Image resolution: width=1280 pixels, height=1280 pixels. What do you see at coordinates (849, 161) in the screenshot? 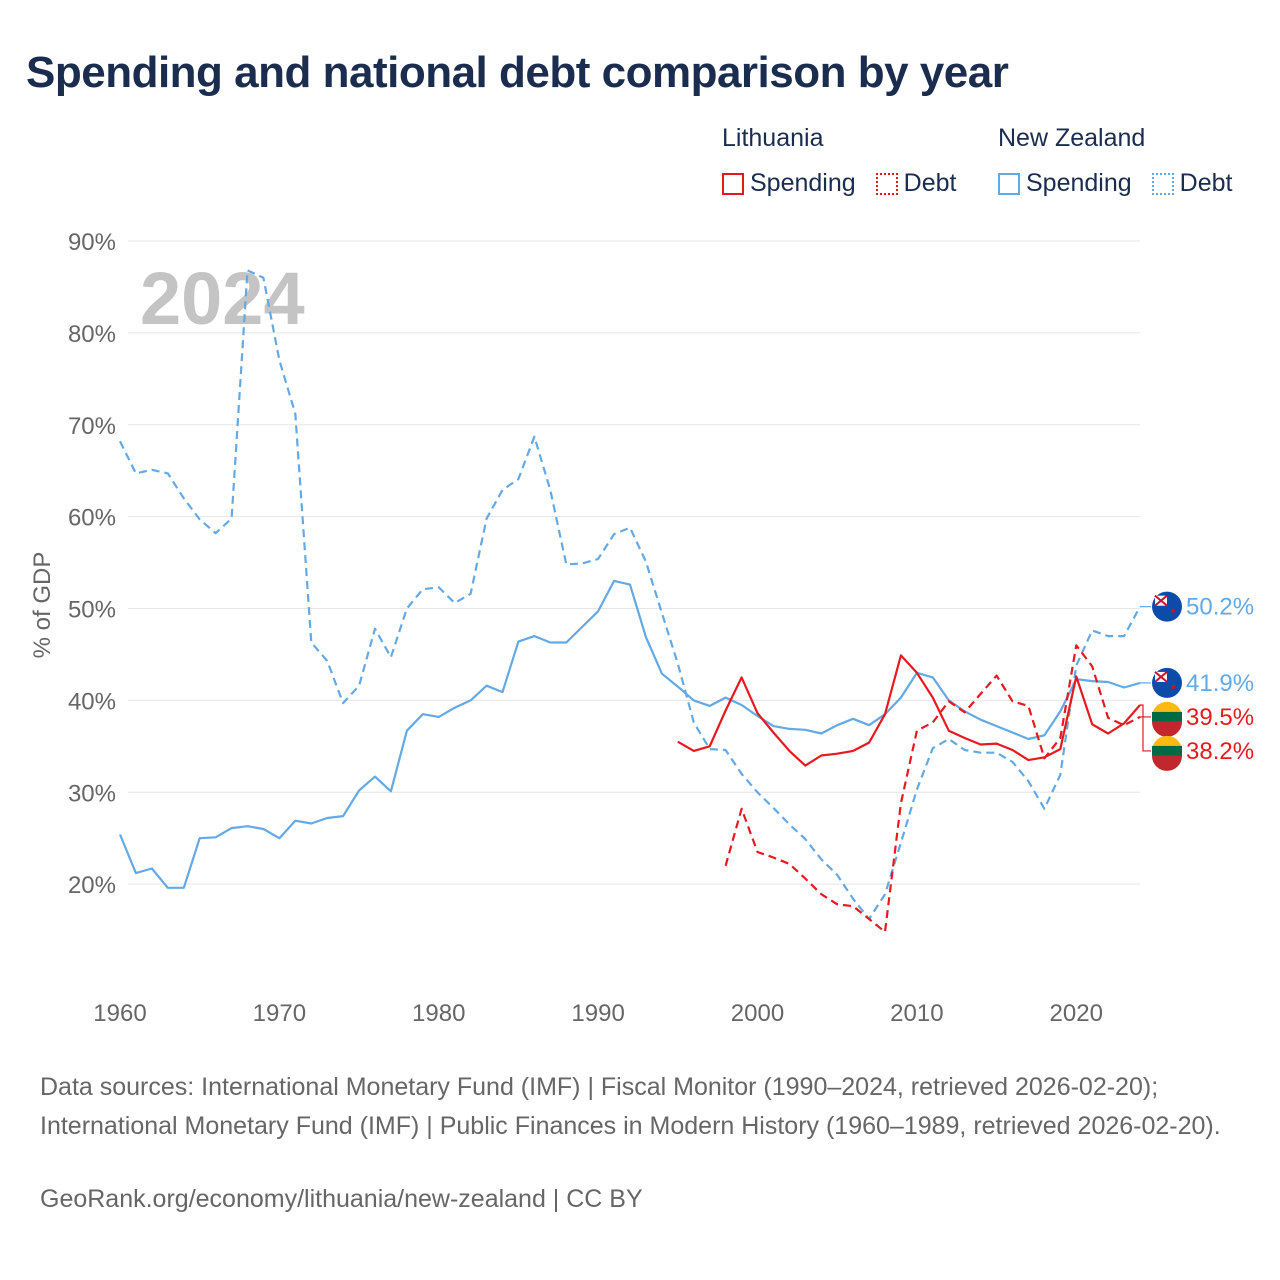
I see `legend-lithuania: Lithuania Spending Debt` at bounding box center [849, 161].